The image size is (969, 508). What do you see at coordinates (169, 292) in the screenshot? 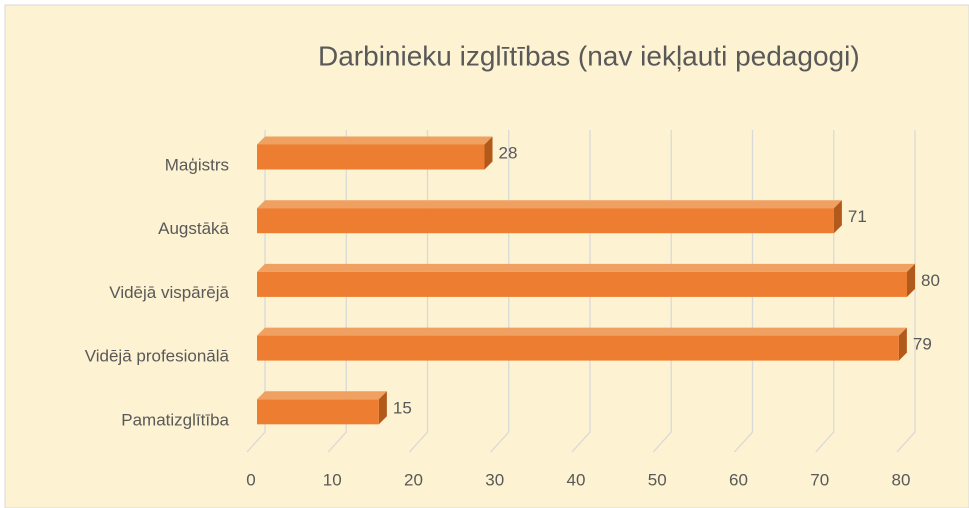
I see `y-tick-label: Vidējā vispārējā` at bounding box center [169, 292].